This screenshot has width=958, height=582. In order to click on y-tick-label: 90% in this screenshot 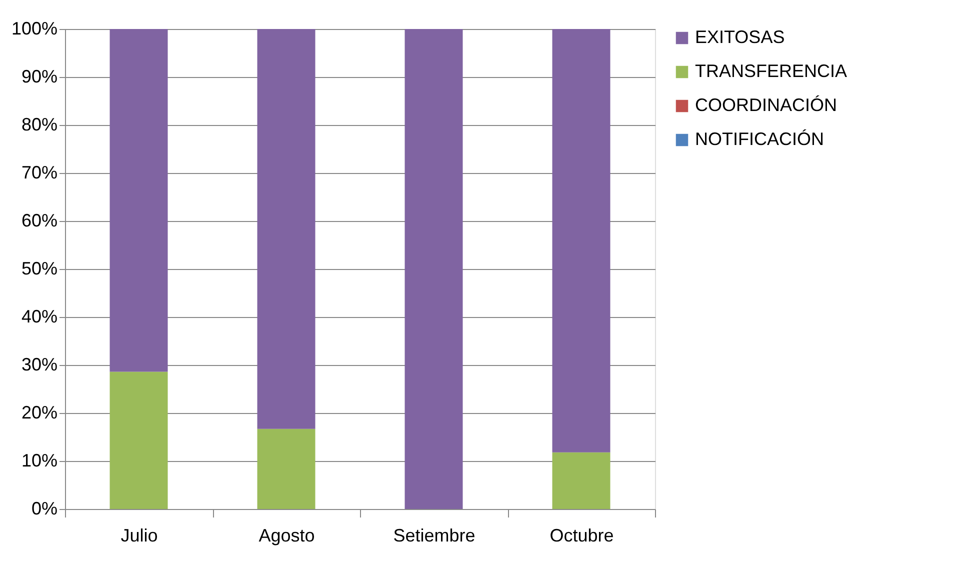, I will do `click(39, 76)`.